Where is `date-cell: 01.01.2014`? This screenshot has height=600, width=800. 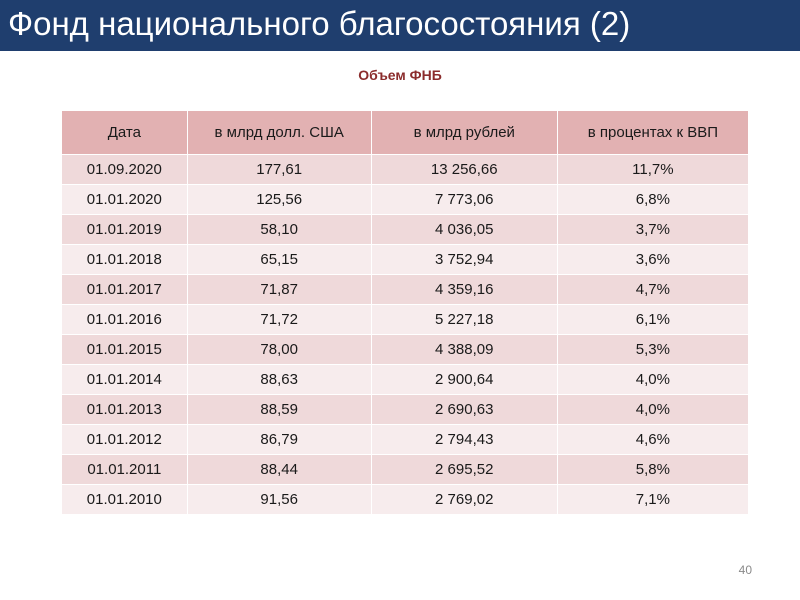
date-cell: 01.01.2014 is located at coordinates (125, 379).